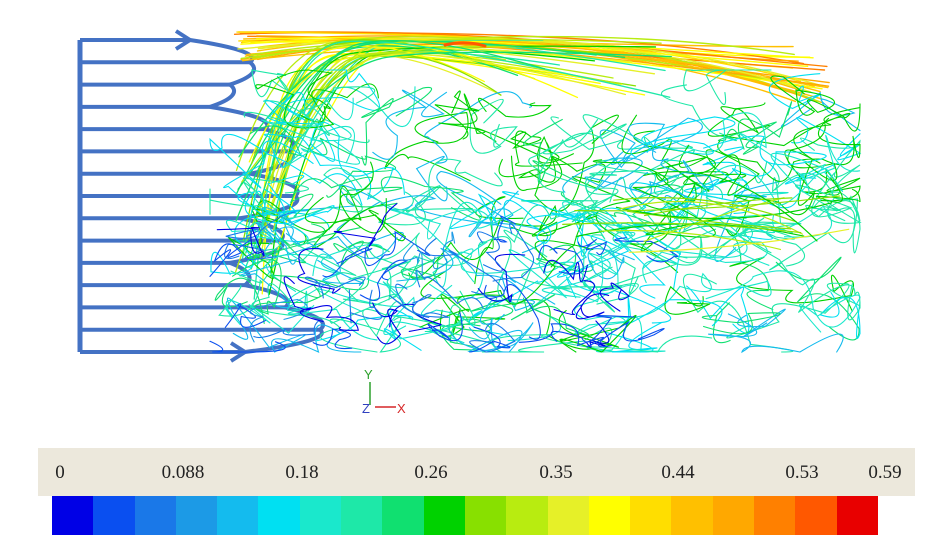 The width and height of the screenshot is (934, 538). What do you see at coordinates (678, 472) in the screenshot?
I see `colorbar-tick-label: 0.44` at bounding box center [678, 472].